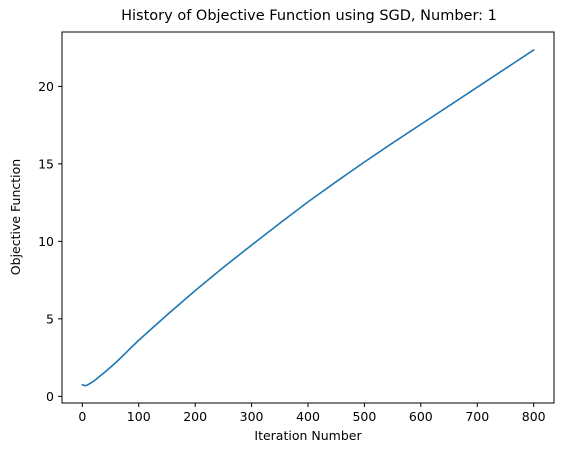 Image resolution: width=563 pixels, height=453 pixels. I want to click on x-tick-label: 500, so click(364, 416).